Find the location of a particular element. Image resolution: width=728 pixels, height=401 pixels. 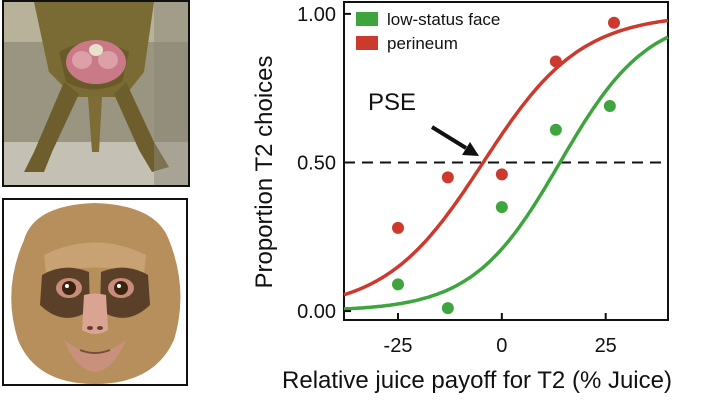

x-tick-label: 25 is located at coordinates (606, 346).